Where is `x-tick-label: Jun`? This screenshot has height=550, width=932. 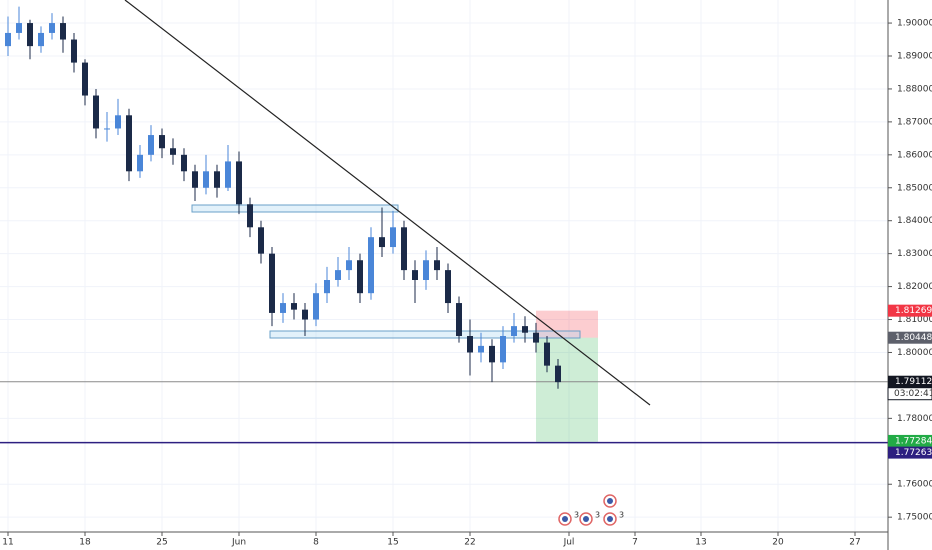 x-tick-label: Jun is located at coordinates (238, 543).